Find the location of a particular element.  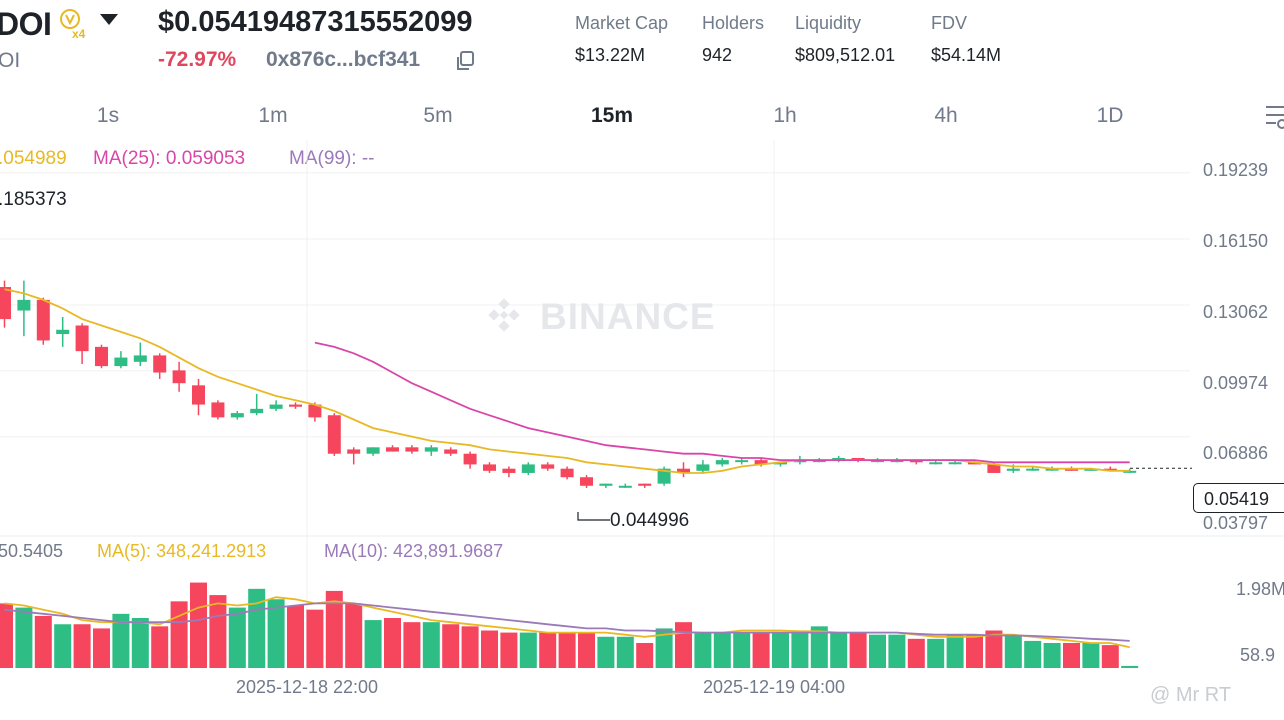

token-price: $0.05419487315552099 is located at coordinates (315, 22).